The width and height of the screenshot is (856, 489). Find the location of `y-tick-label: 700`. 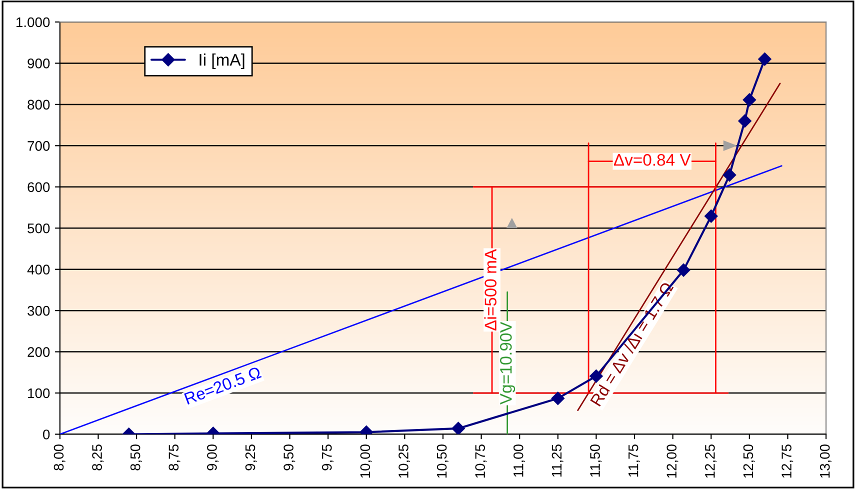

y-tick-label: 700 is located at coordinates (39, 146).